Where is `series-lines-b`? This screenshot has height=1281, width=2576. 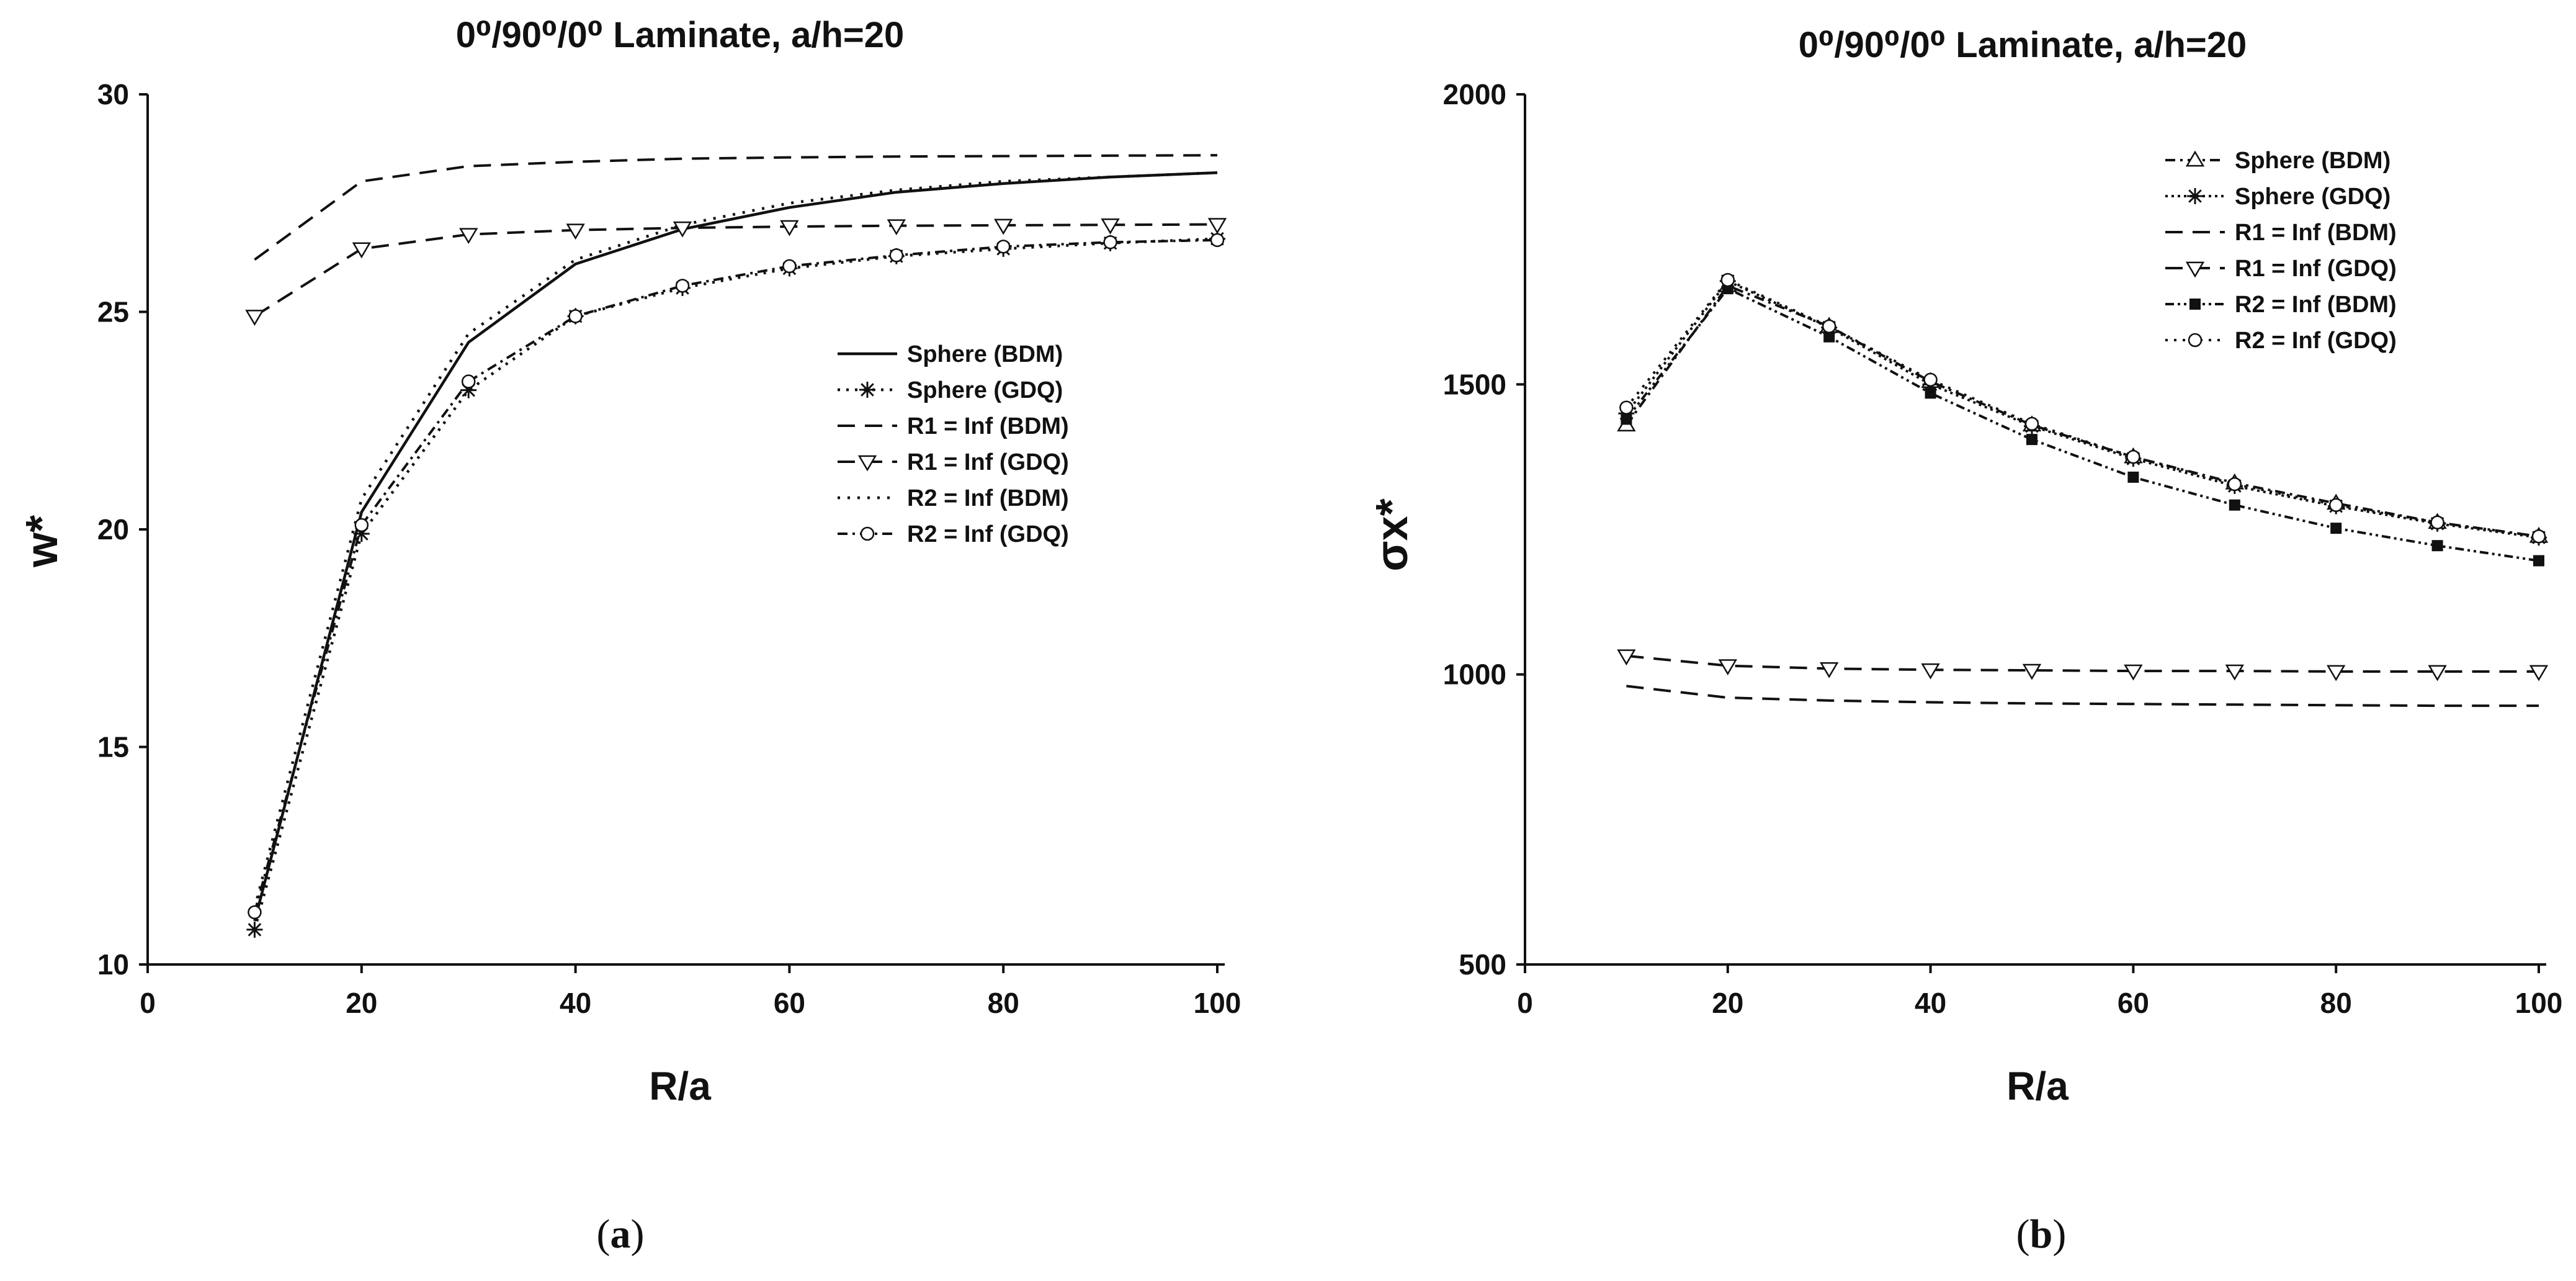
series-lines-b is located at coordinates (2082, 493).